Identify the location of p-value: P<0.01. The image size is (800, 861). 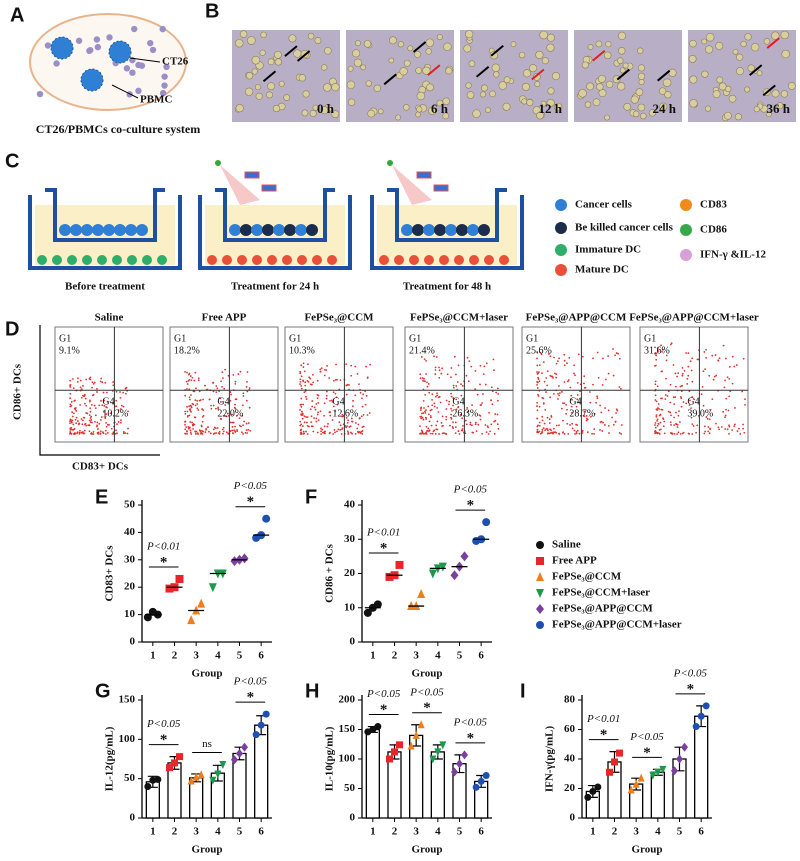
(603, 719).